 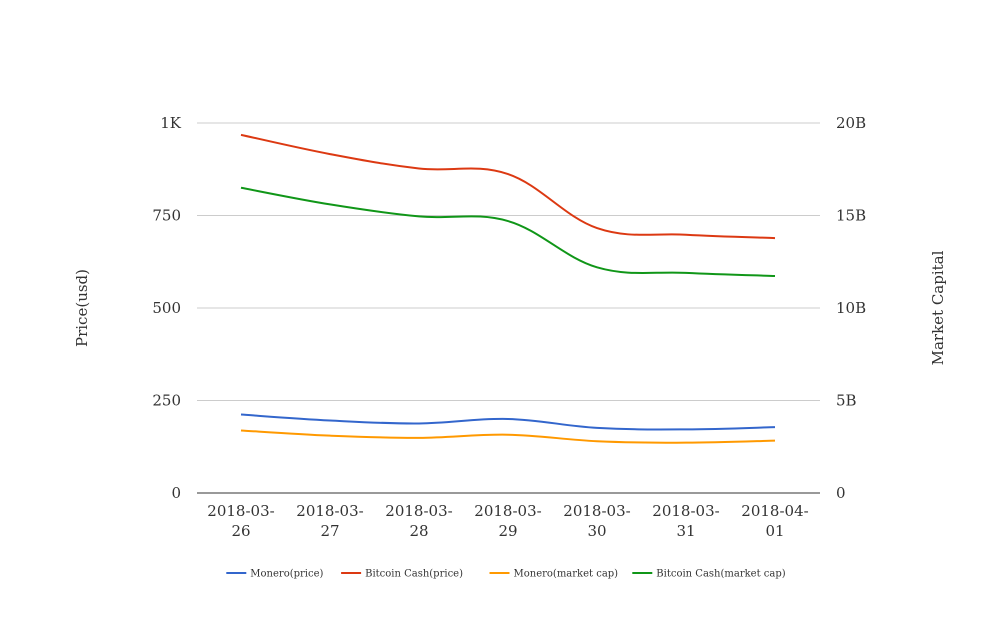 What do you see at coordinates (596, 521) in the screenshot?
I see `x-tick-label: 2018-03-30` at bounding box center [596, 521].